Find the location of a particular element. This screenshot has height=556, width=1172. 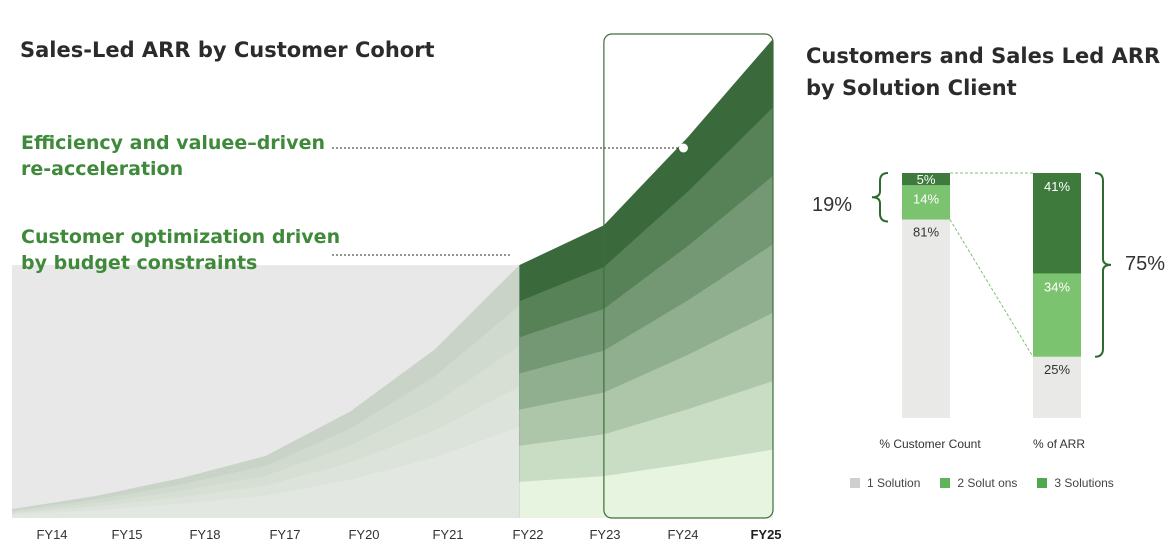

x-tick-fy15: FY15 is located at coordinates (126, 534).